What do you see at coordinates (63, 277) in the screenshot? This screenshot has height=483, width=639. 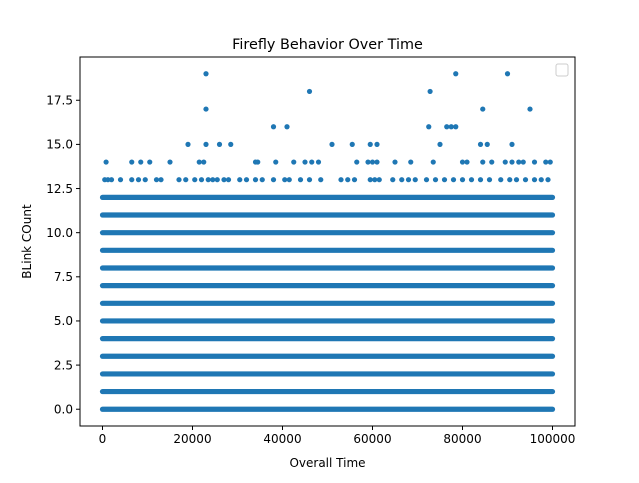 I see `y-tick-label: 7.5` at bounding box center [63, 277].